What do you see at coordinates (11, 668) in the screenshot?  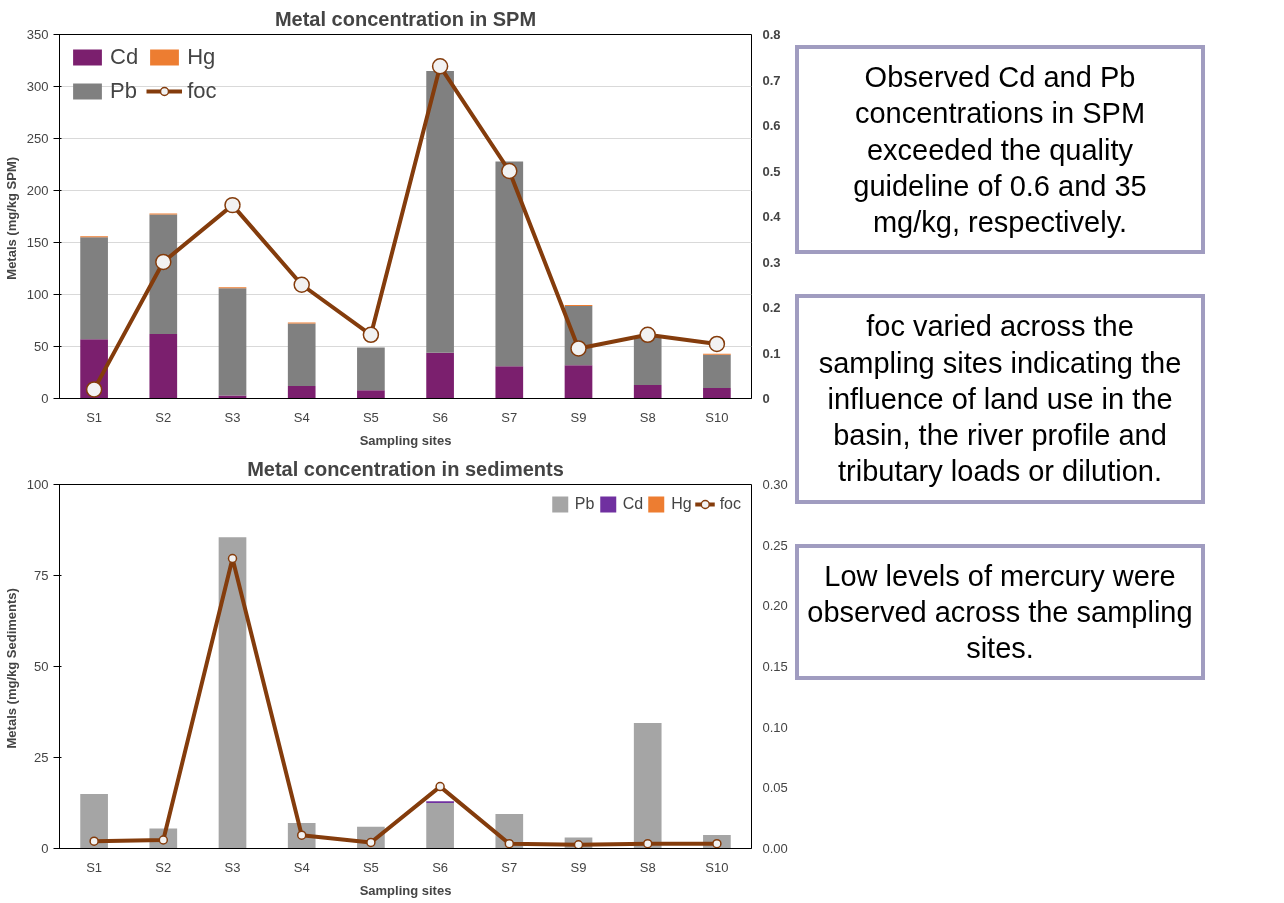 I see `y-axis-title: Metals (mg/kg Sediments)` at bounding box center [11, 668].